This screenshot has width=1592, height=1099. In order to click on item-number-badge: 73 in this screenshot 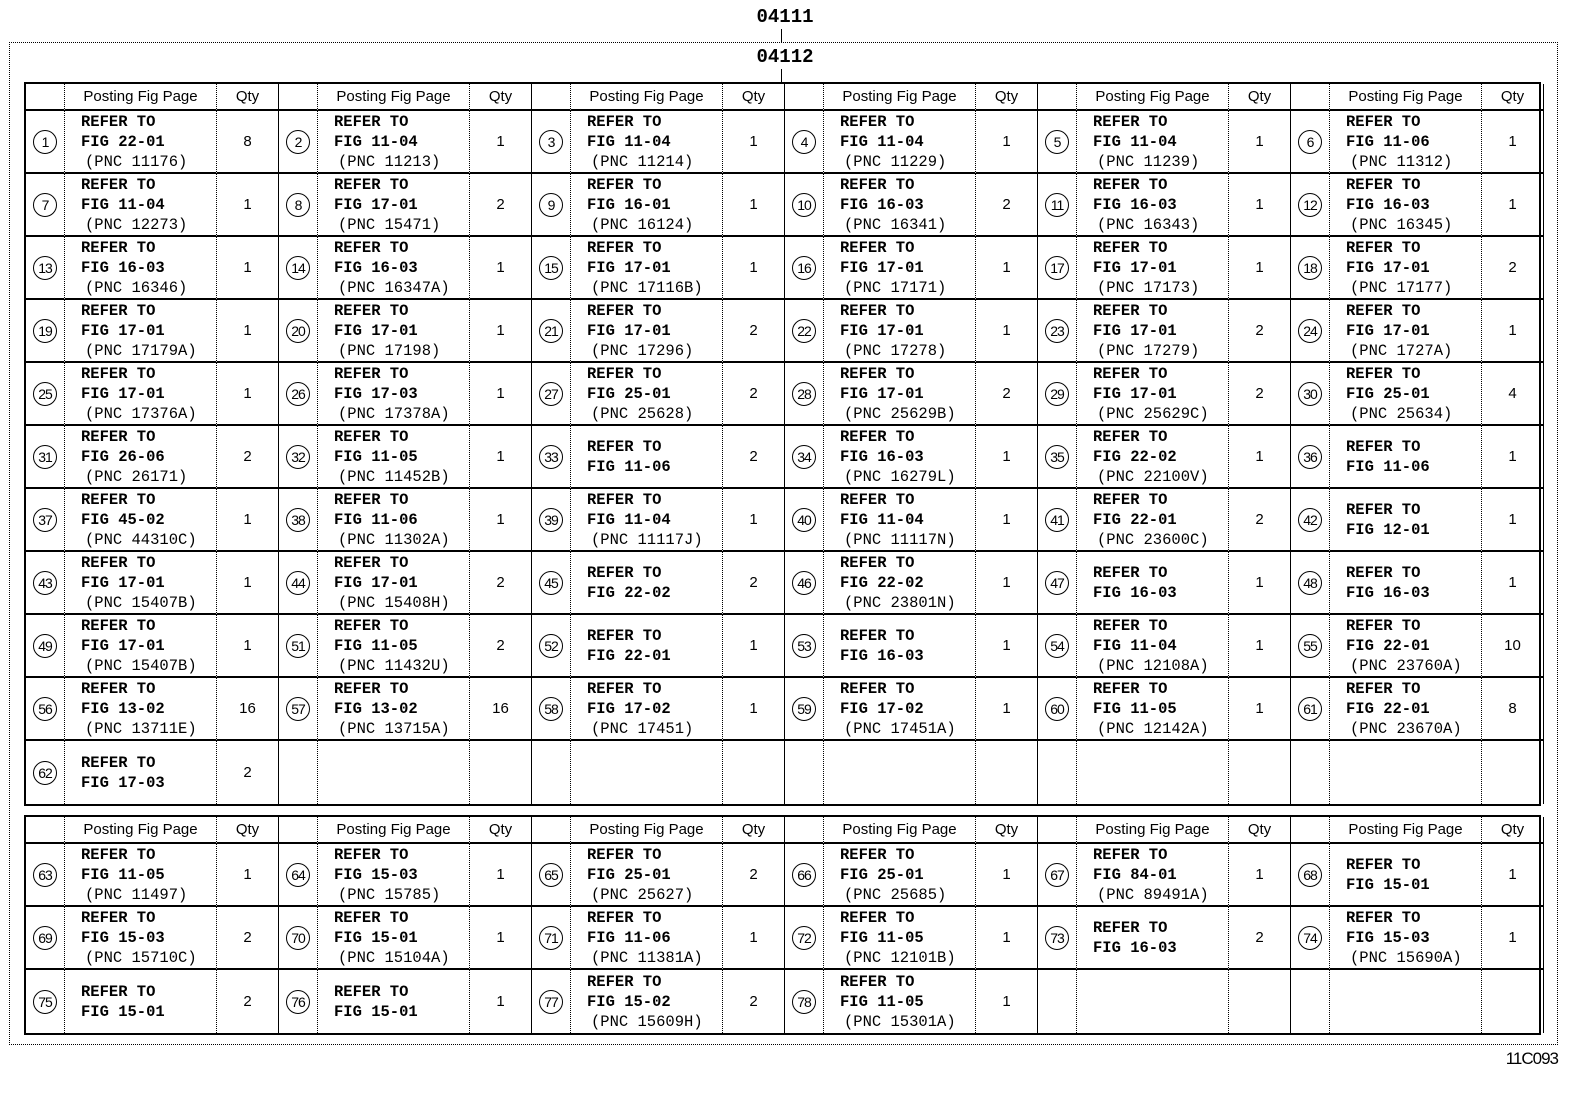, I will do `click(1057, 937)`.